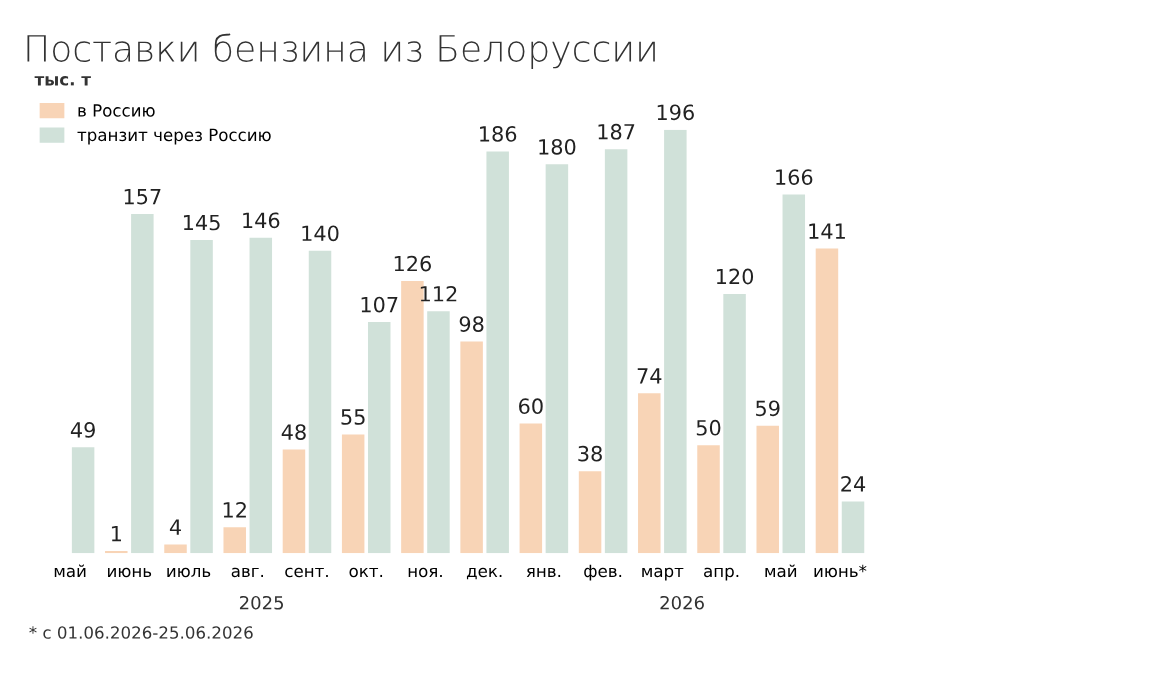  Describe the element at coordinates (675, 112) in the screenshot. I see `data-label: 196` at that location.